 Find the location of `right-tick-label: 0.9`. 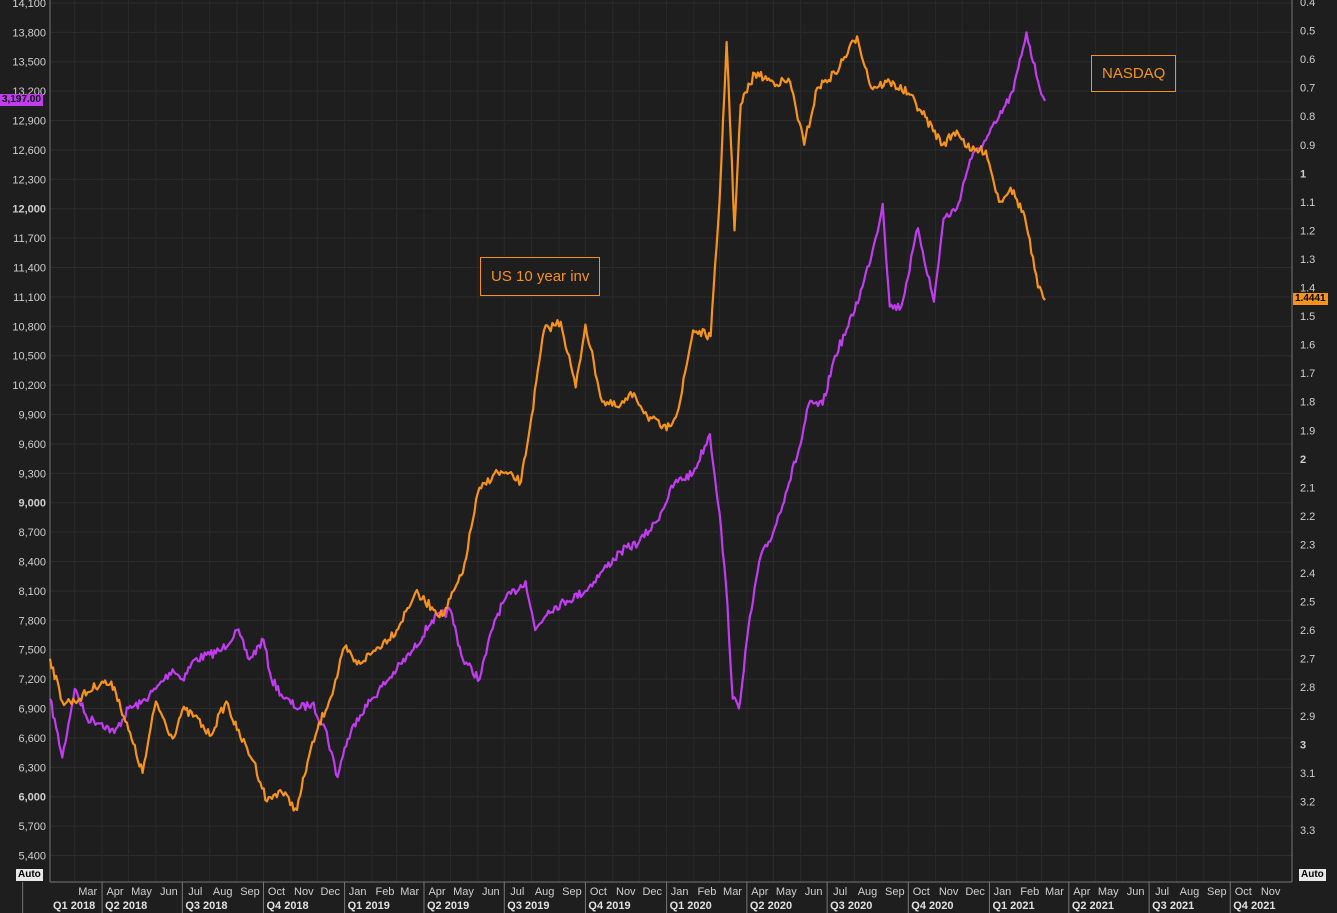

right-tick-label: 0.9 is located at coordinates (1307, 146).